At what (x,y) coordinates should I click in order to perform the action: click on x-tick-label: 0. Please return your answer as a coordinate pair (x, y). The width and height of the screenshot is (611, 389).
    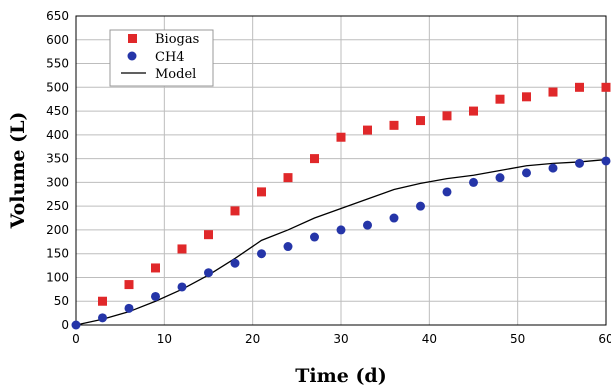
    Looking at the image, I should click on (76, 339).